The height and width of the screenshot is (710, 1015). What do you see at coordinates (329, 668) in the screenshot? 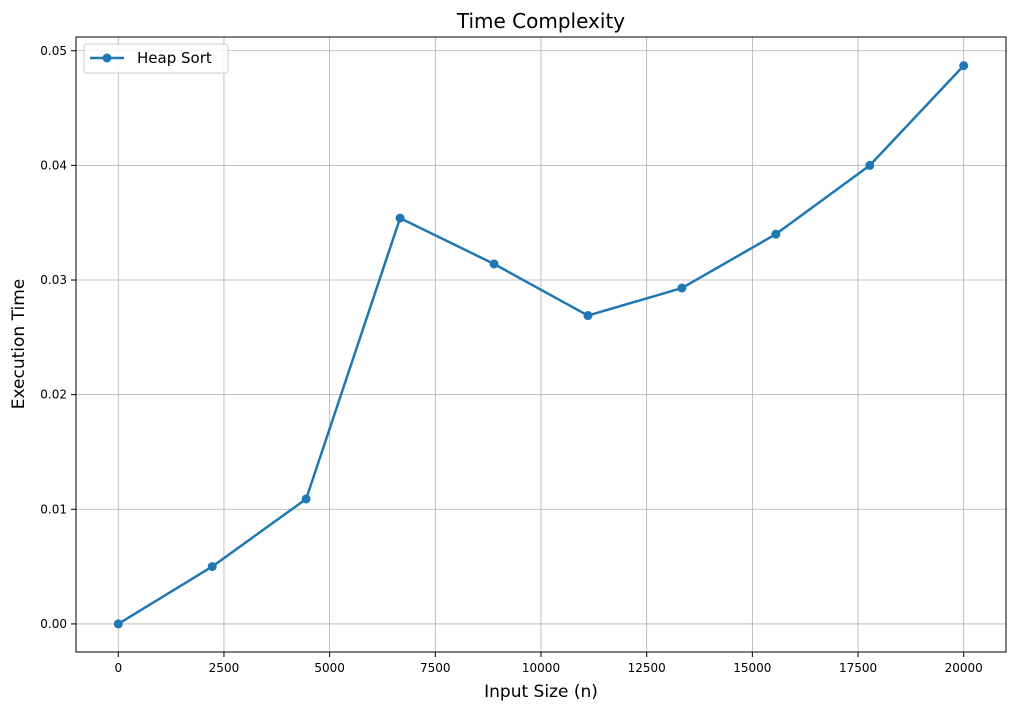
I see `x-tick-label: 5000` at bounding box center [329, 668].